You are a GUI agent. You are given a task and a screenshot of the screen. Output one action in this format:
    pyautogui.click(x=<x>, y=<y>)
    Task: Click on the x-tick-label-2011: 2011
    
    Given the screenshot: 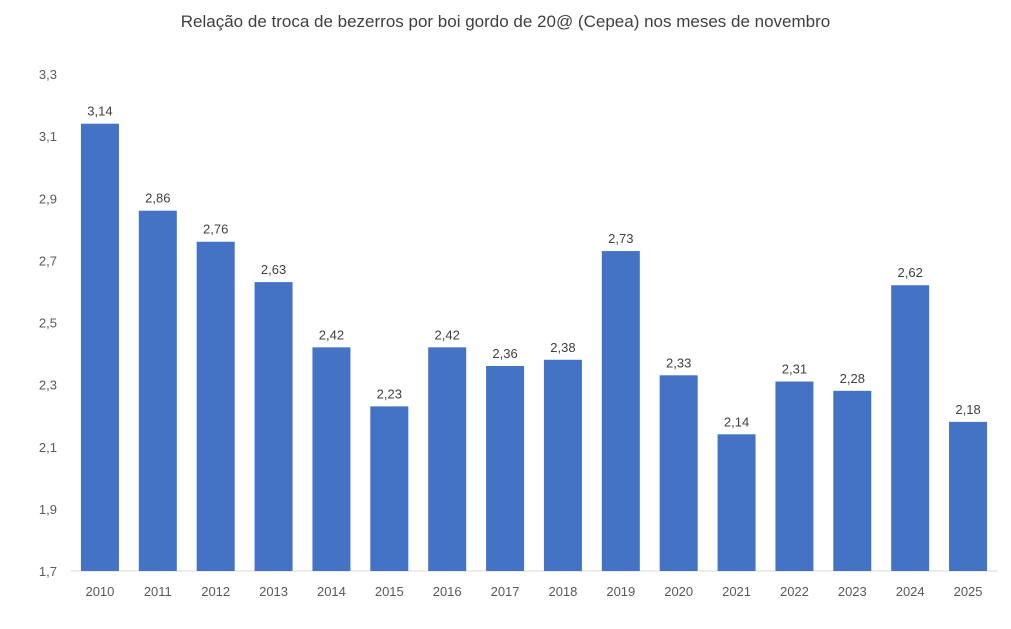 What is the action you would take?
    pyautogui.click(x=158, y=591)
    